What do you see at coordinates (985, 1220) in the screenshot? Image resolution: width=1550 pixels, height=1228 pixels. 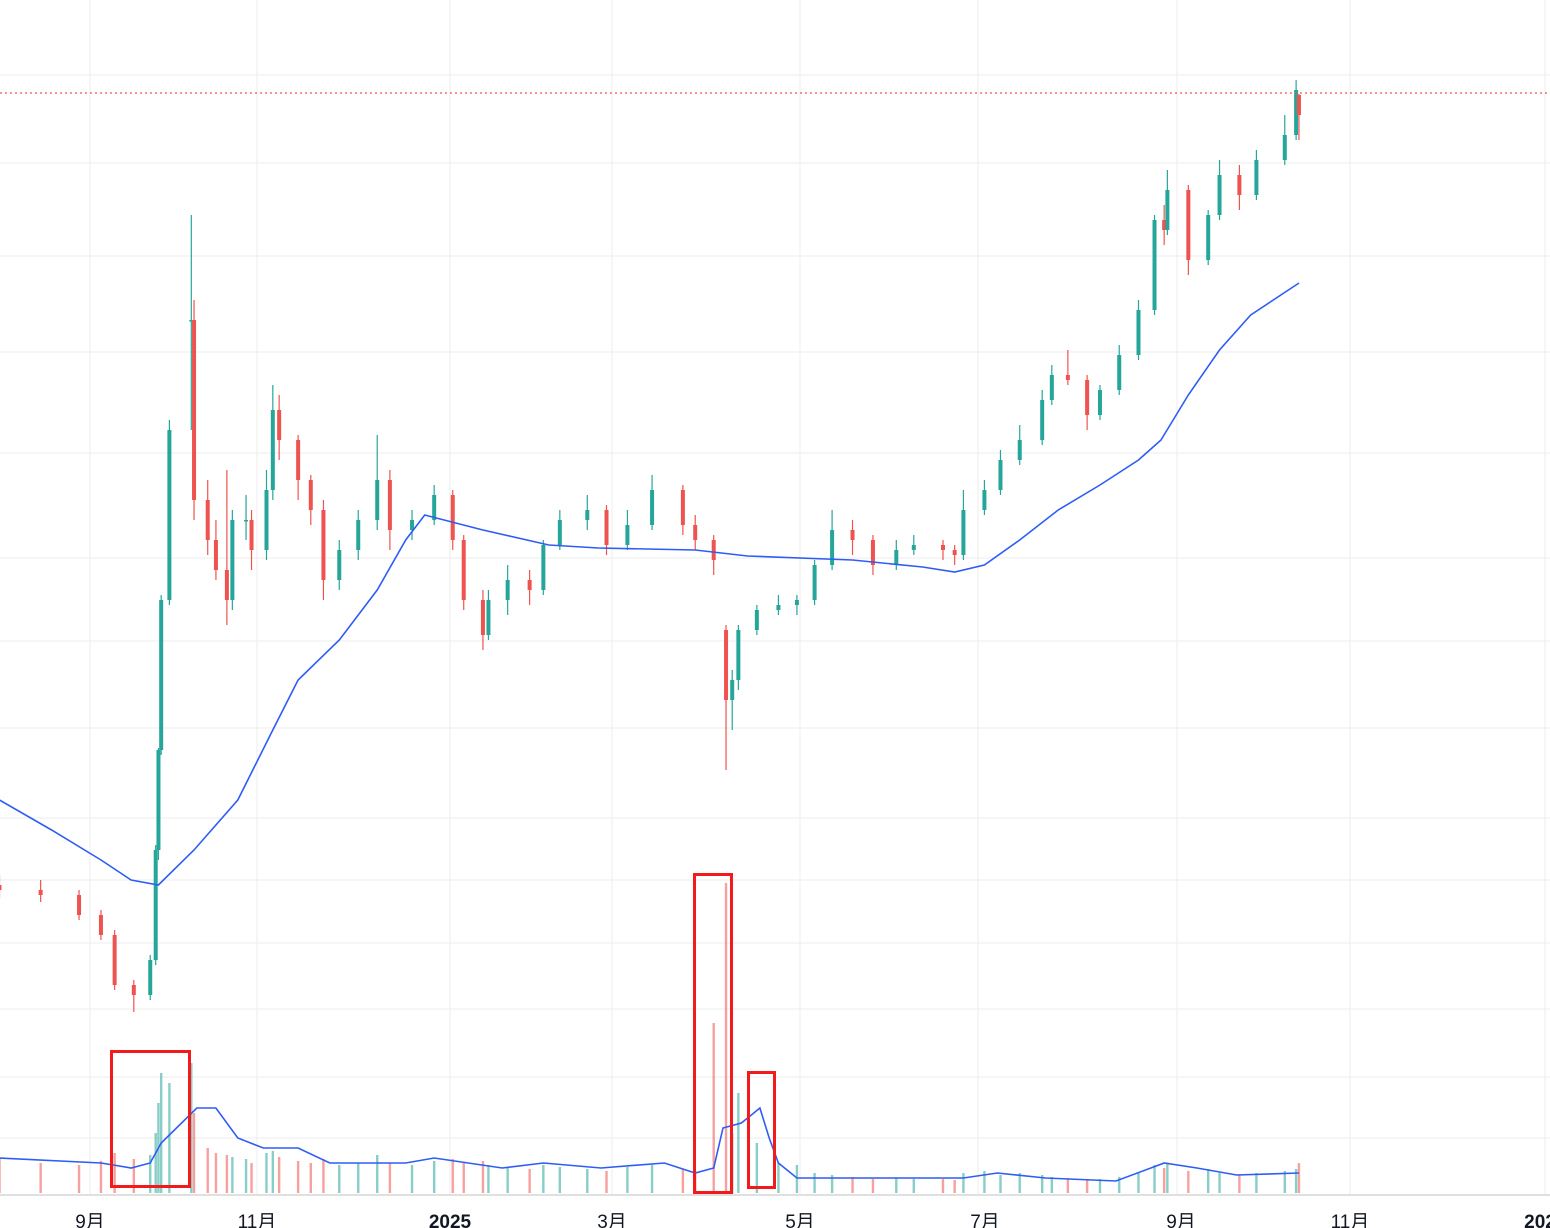 I see `x-tick-label: 7月` at bounding box center [985, 1220].